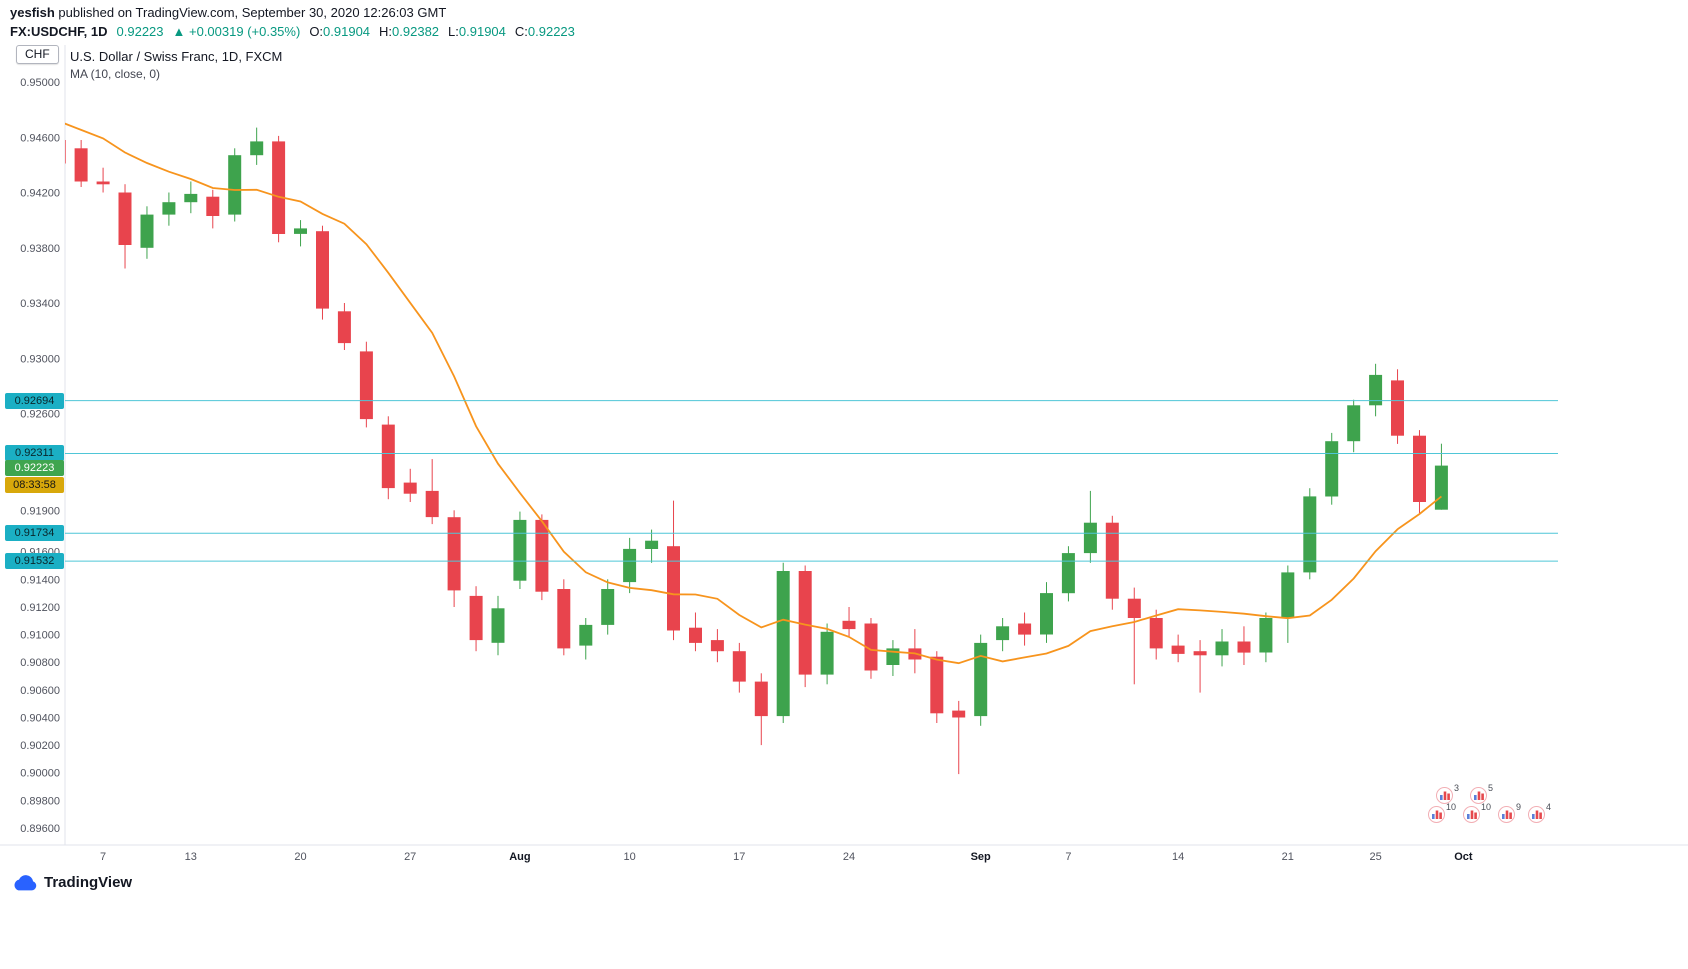  Describe the element at coordinates (1447, 793) in the screenshot. I see `reaction-badge: 3` at that location.